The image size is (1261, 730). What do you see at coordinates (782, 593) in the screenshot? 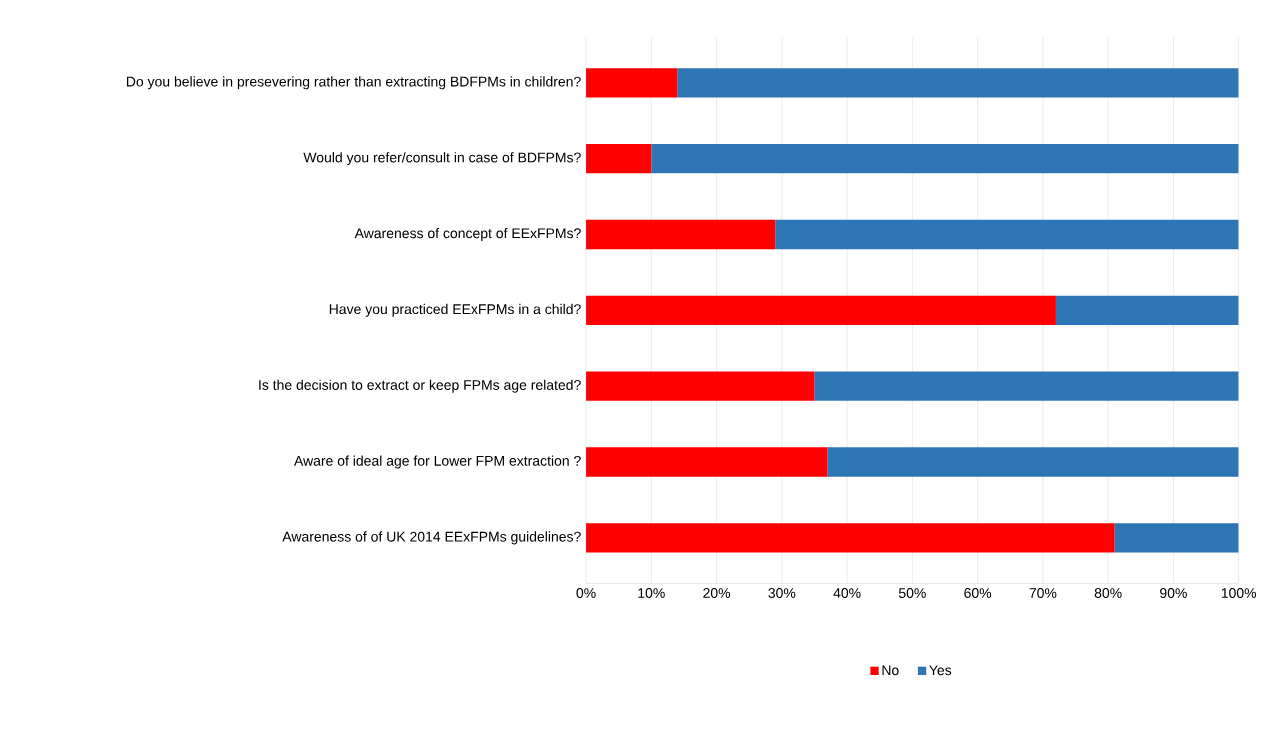
I see `x-tick-label: 30%` at bounding box center [782, 593].